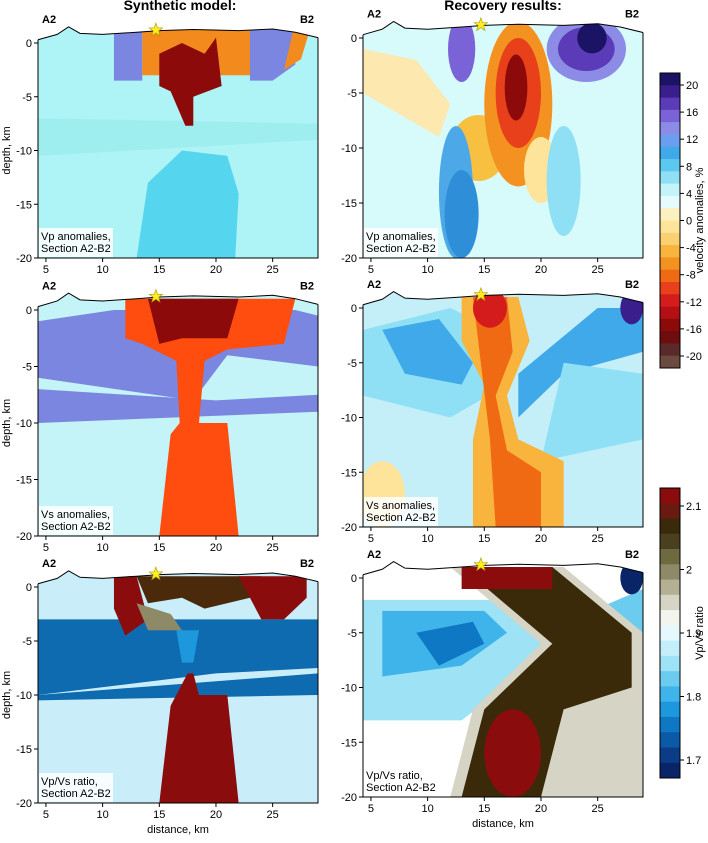 This screenshot has width=708, height=843. Describe the element at coordinates (349, 149) in the screenshot. I see `y-tick-label: -10` at that location.